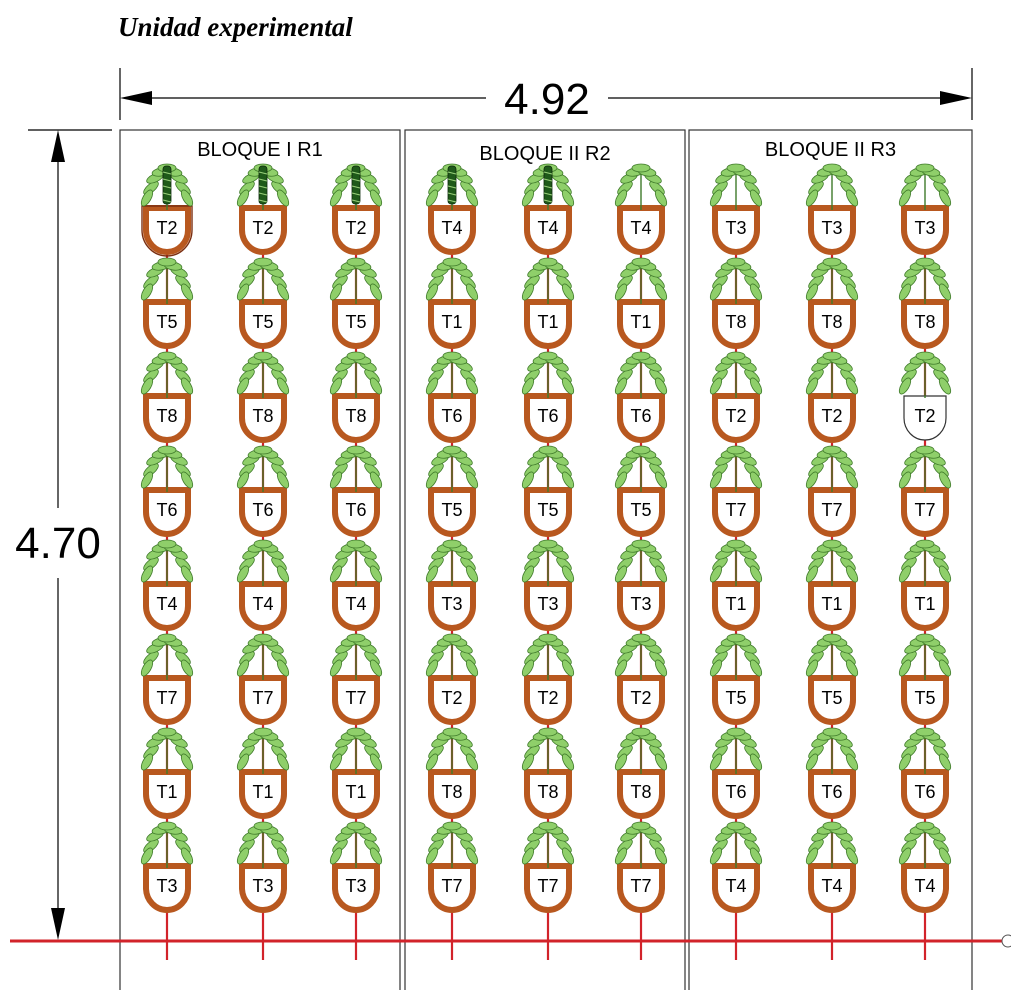 Image resolution: width=1011 pixels, height=990 pixels. What do you see at coordinates (356, 702) in the screenshot?
I see `plant-pot-unit: T7` at bounding box center [356, 702].